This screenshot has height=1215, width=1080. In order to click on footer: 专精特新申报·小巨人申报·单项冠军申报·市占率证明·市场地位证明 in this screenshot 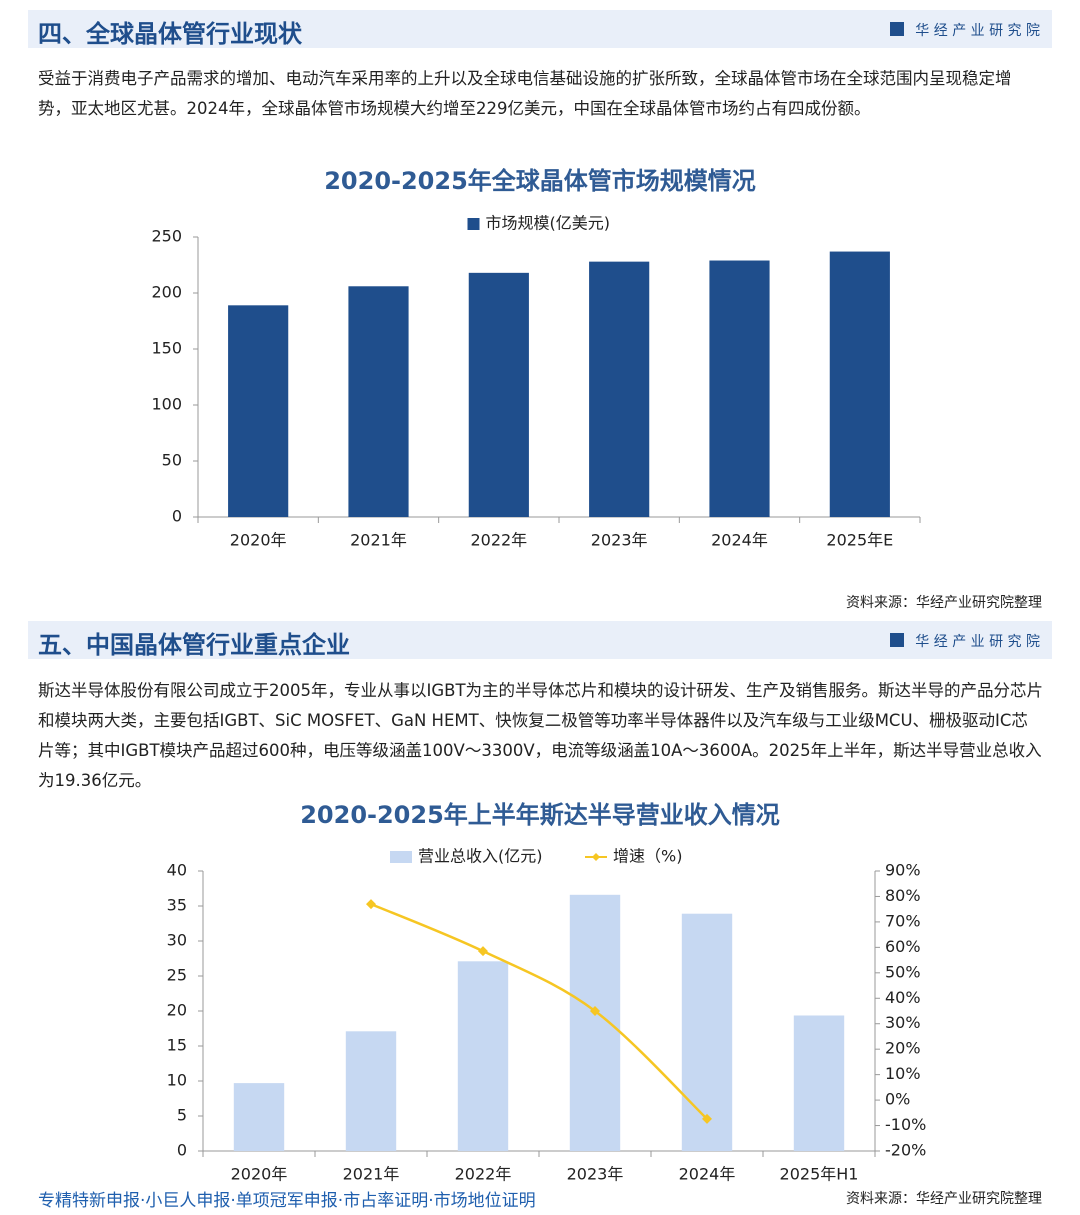, I will do `click(287, 1201)`.